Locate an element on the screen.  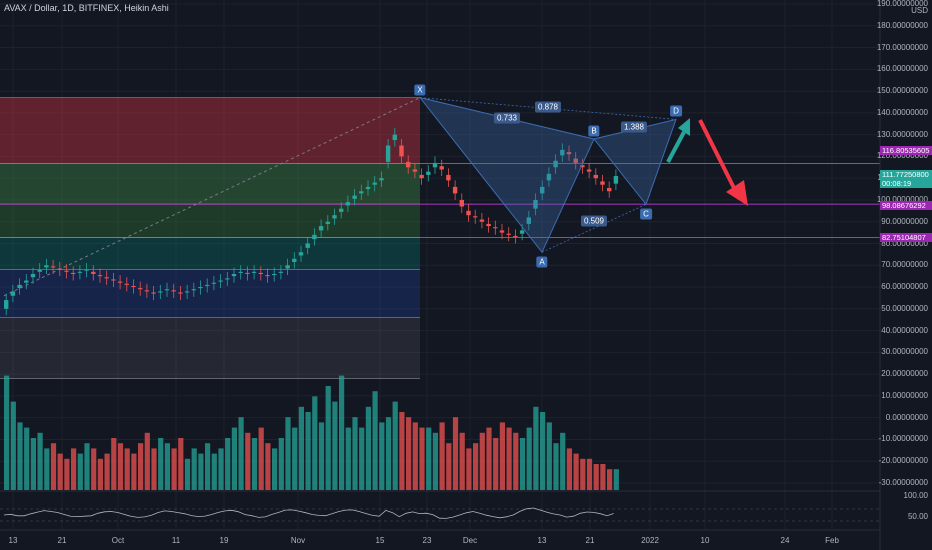
price-tick-label: 0.00000000 is located at coordinates (906, 417).